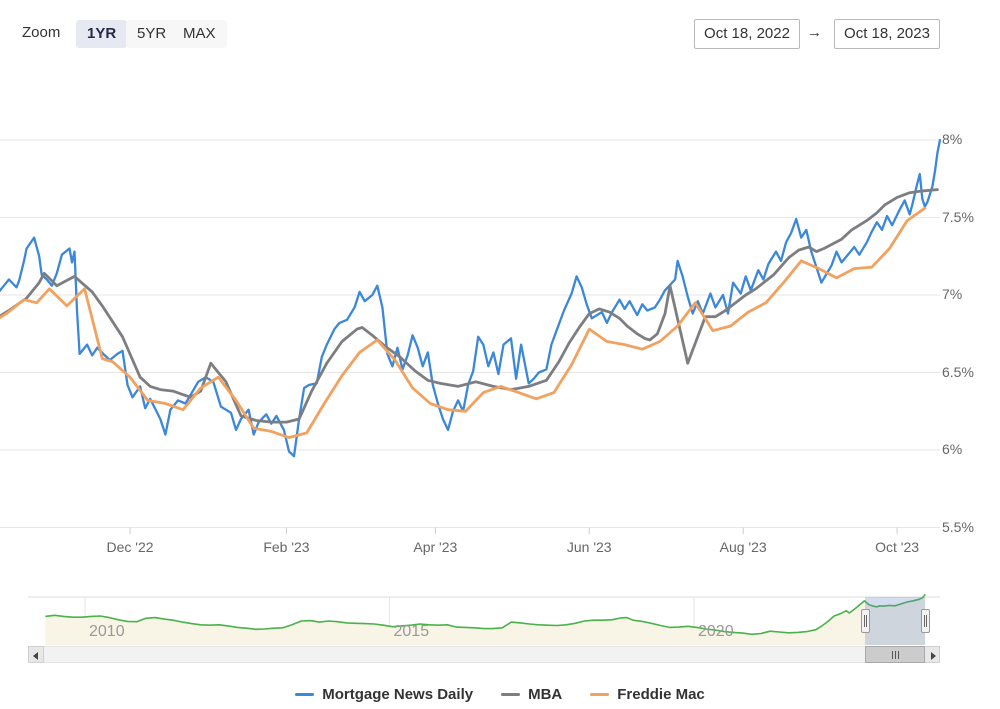 Image resolution: width=1000 pixels, height=709 pixels. I want to click on navigator-area, so click(485, 619).